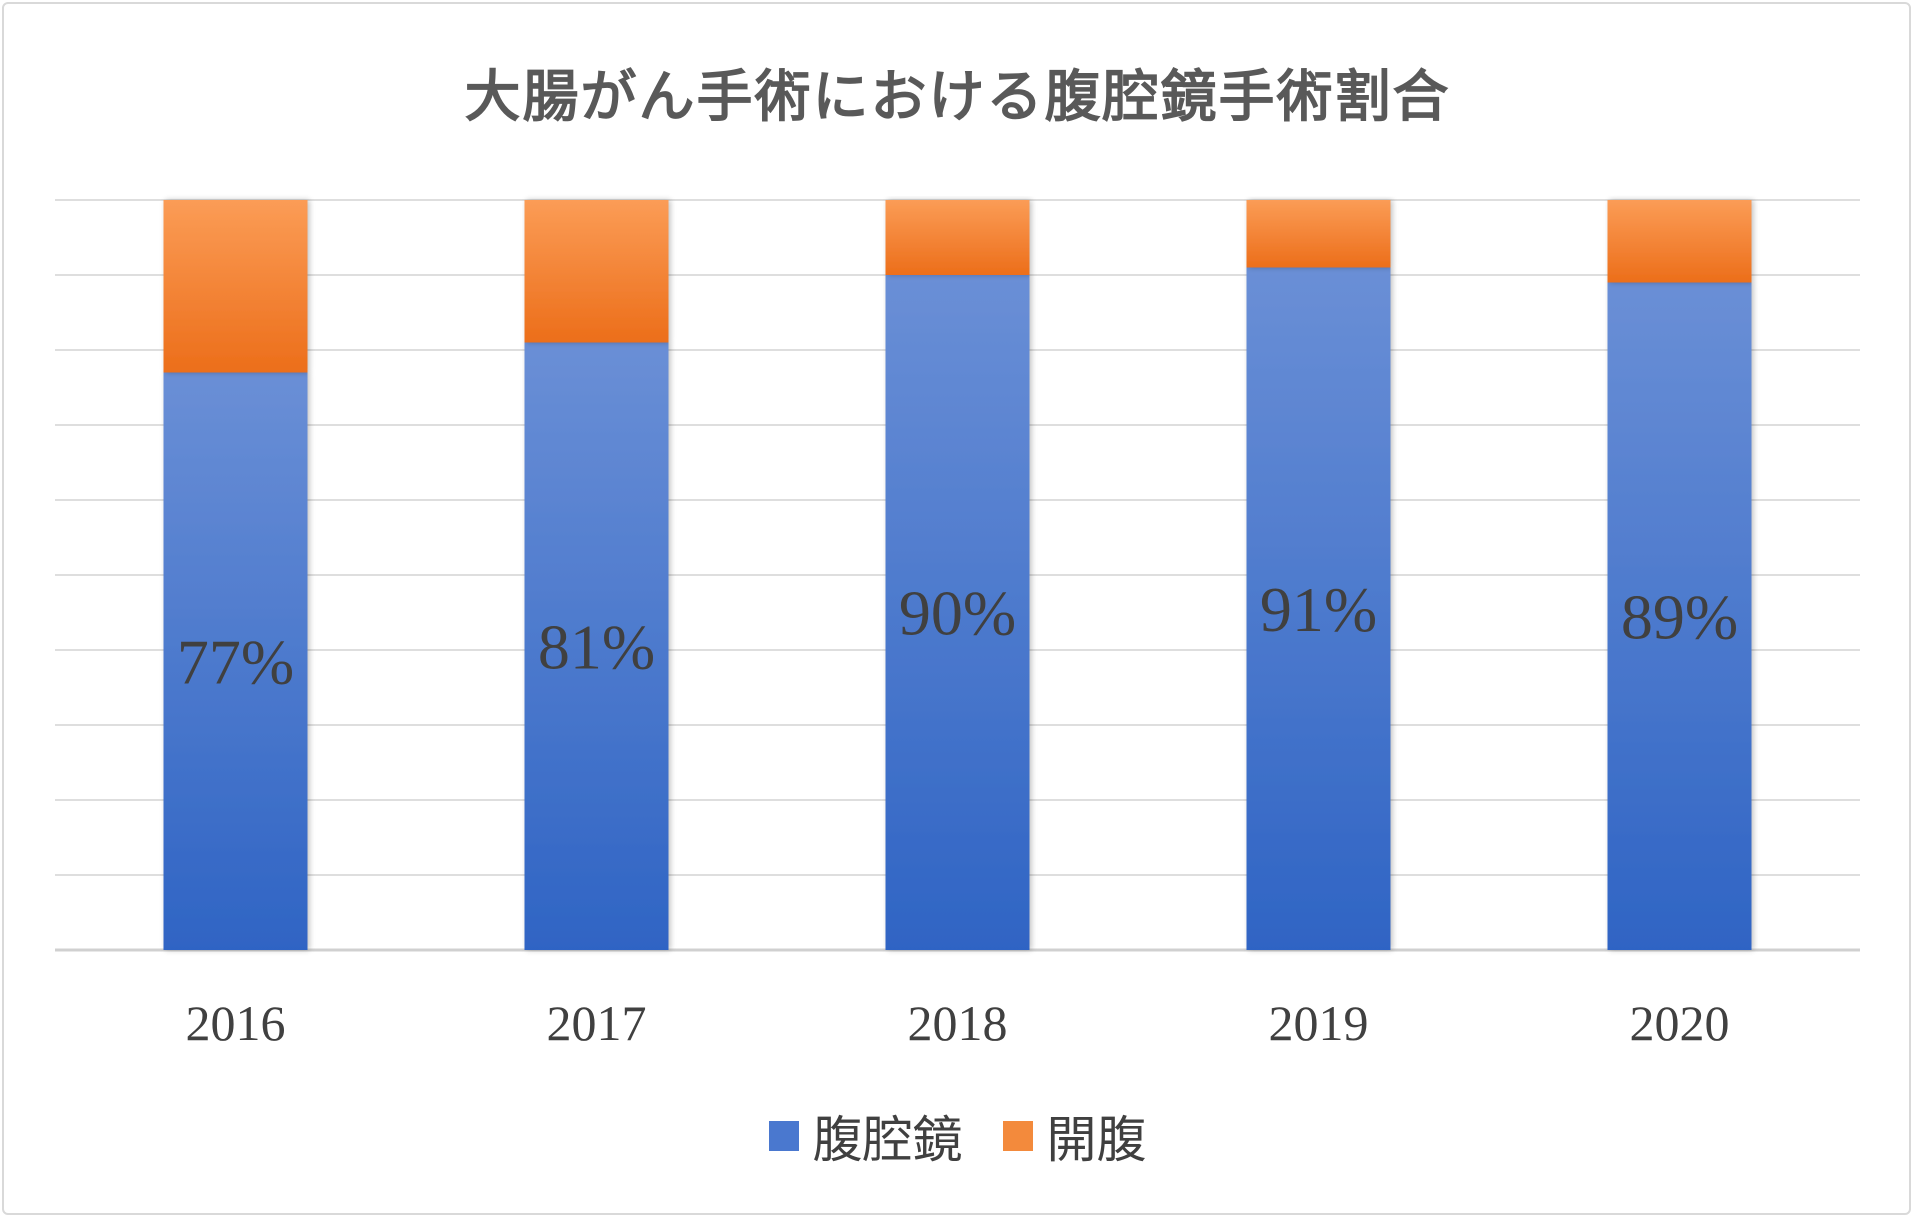 The height and width of the screenshot is (1219, 1915). I want to click on bar-laparoscopic-2018, so click(957, 612).